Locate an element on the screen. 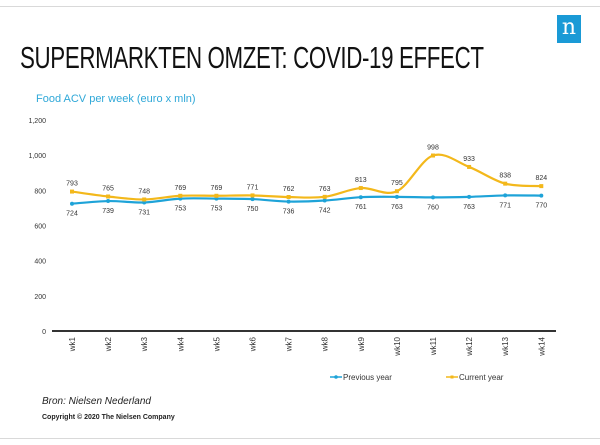  x-tick-label: wk4 is located at coordinates (180, 344).